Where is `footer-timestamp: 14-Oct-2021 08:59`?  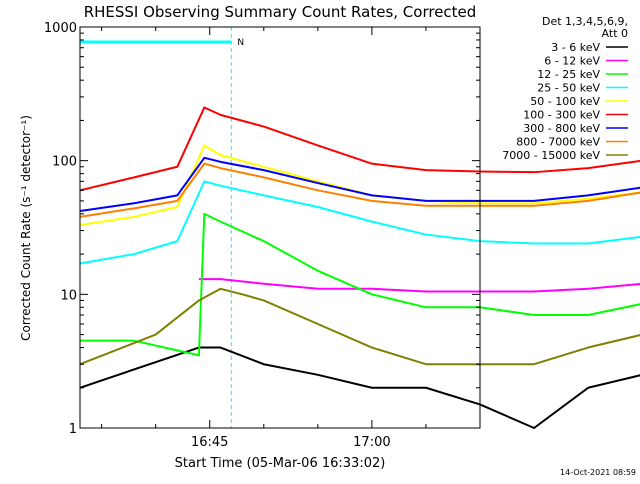
footer-timestamp: 14-Oct-2021 08:59 is located at coordinates (598, 472).